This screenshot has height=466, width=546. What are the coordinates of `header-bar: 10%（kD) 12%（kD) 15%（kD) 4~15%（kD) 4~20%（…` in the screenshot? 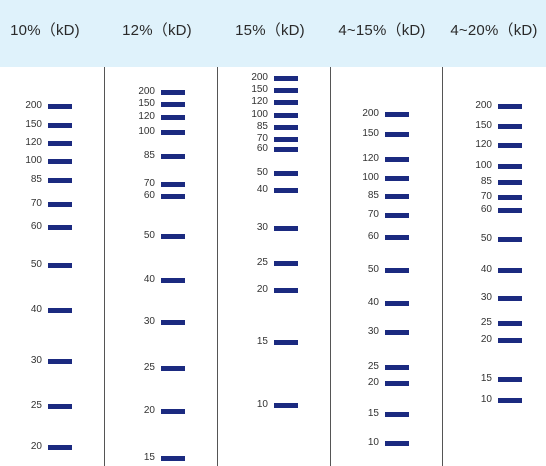 It's located at (273, 33).